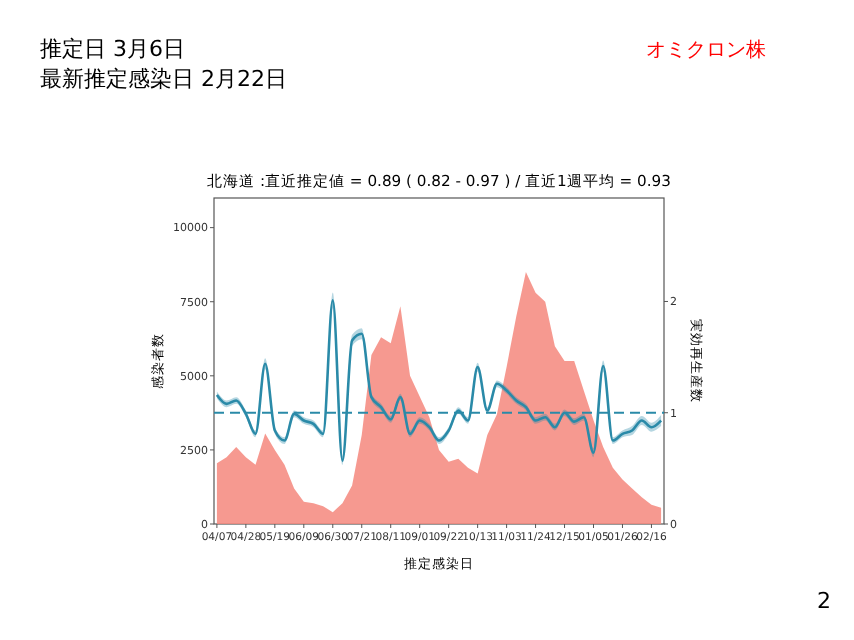 The height and width of the screenshot is (640, 854). What do you see at coordinates (706, 50) in the screenshot?
I see `text: オミクロン株` at bounding box center [706, 50].